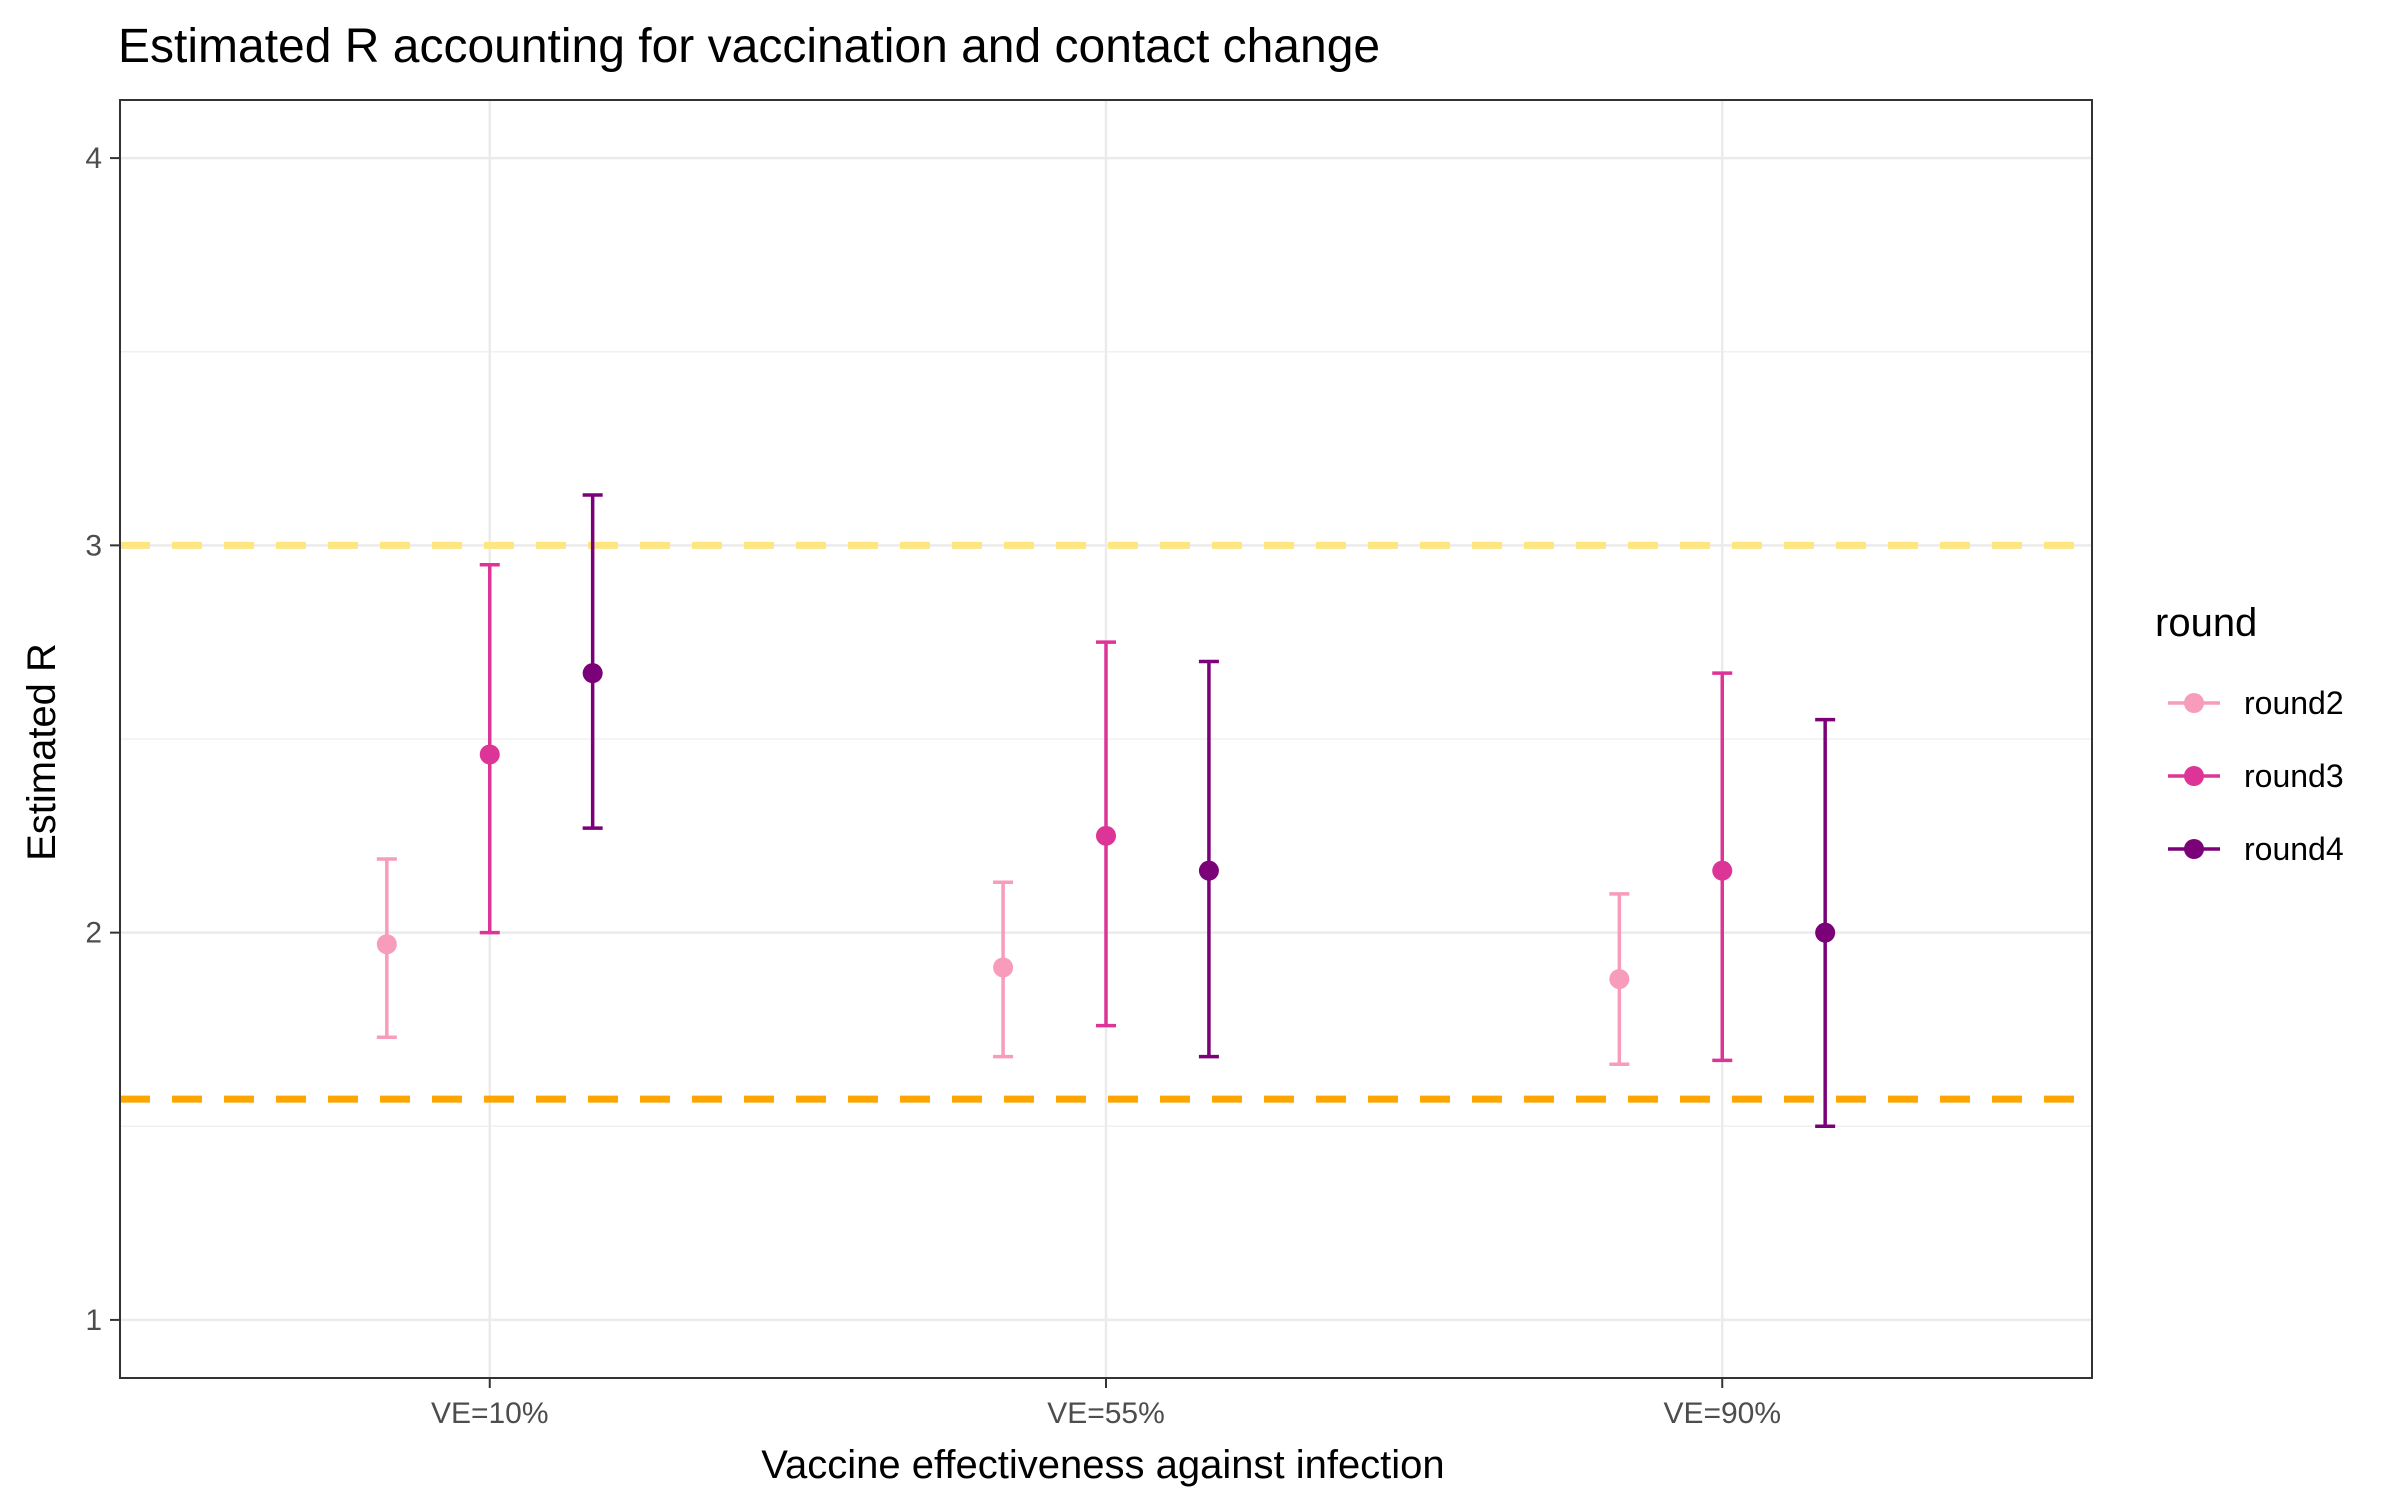  What do you see at coordinates (2206, 623) in the screenshot?
I see `legend-title: round` at bounding box center [2206, 623].